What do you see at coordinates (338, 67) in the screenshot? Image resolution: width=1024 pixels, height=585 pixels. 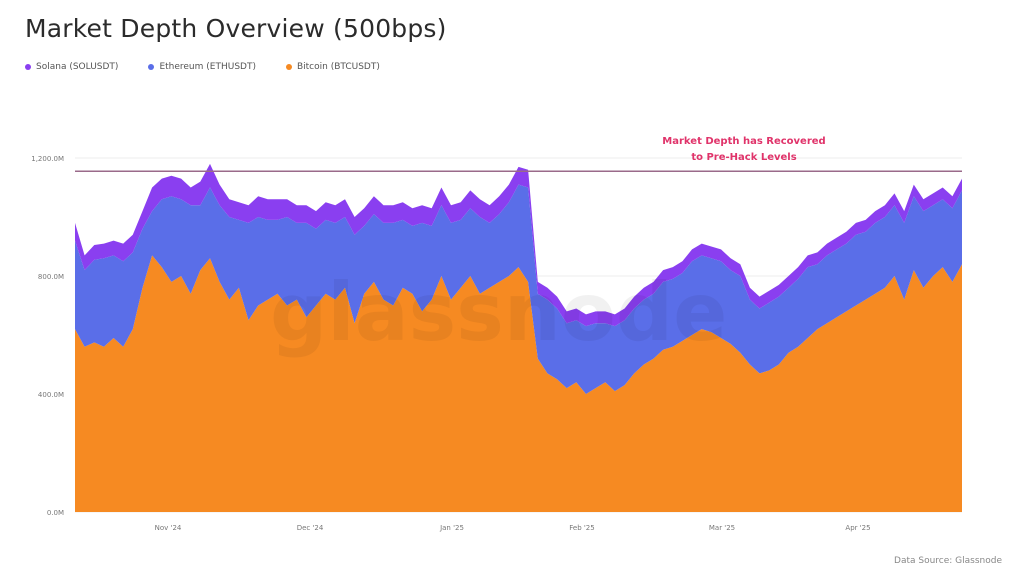 I see `legend-label: Bitcoin (BTCUSDT)` at bounding box center [338, 67].